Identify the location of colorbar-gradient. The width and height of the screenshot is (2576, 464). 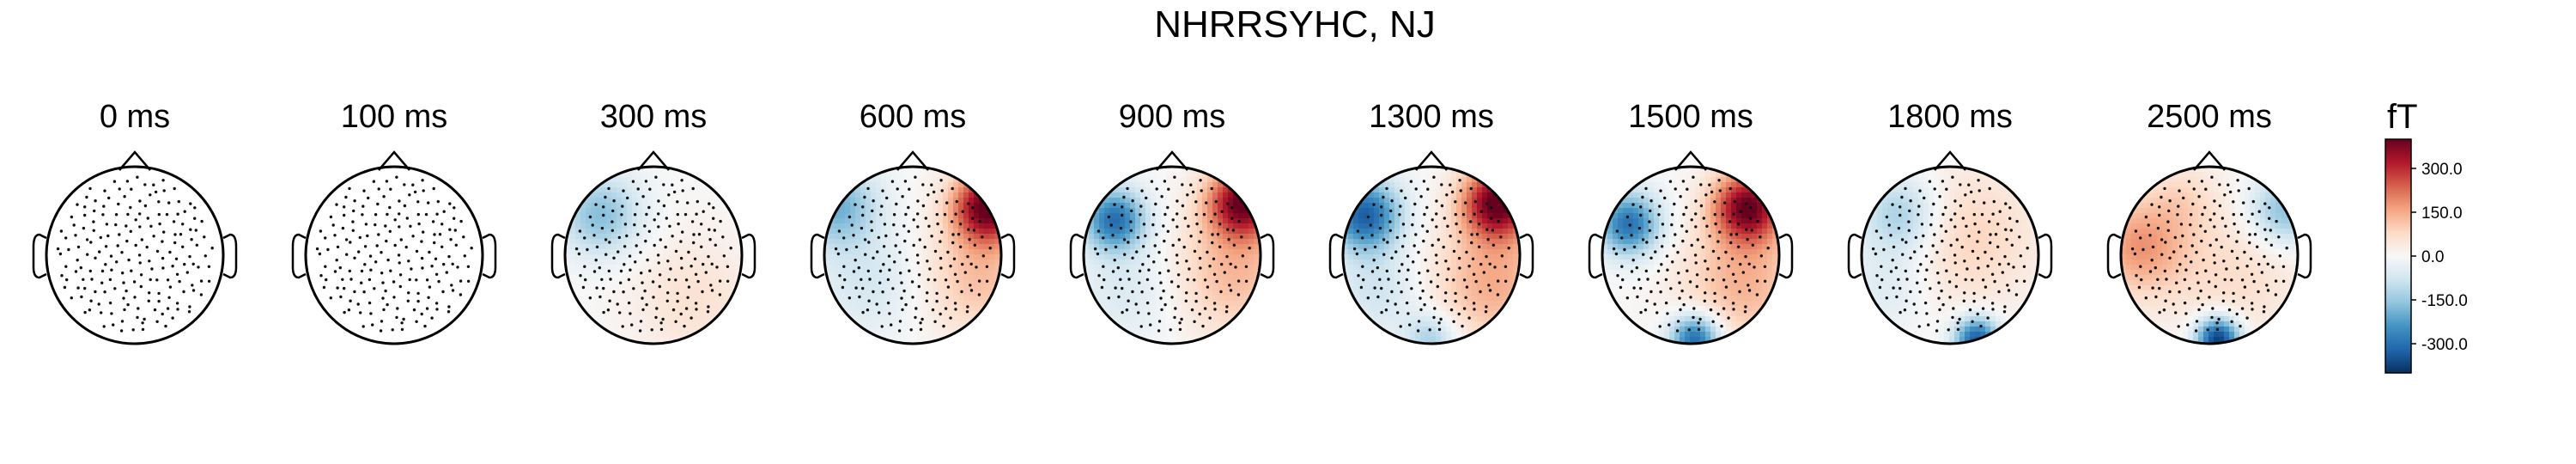
(2398, 256).